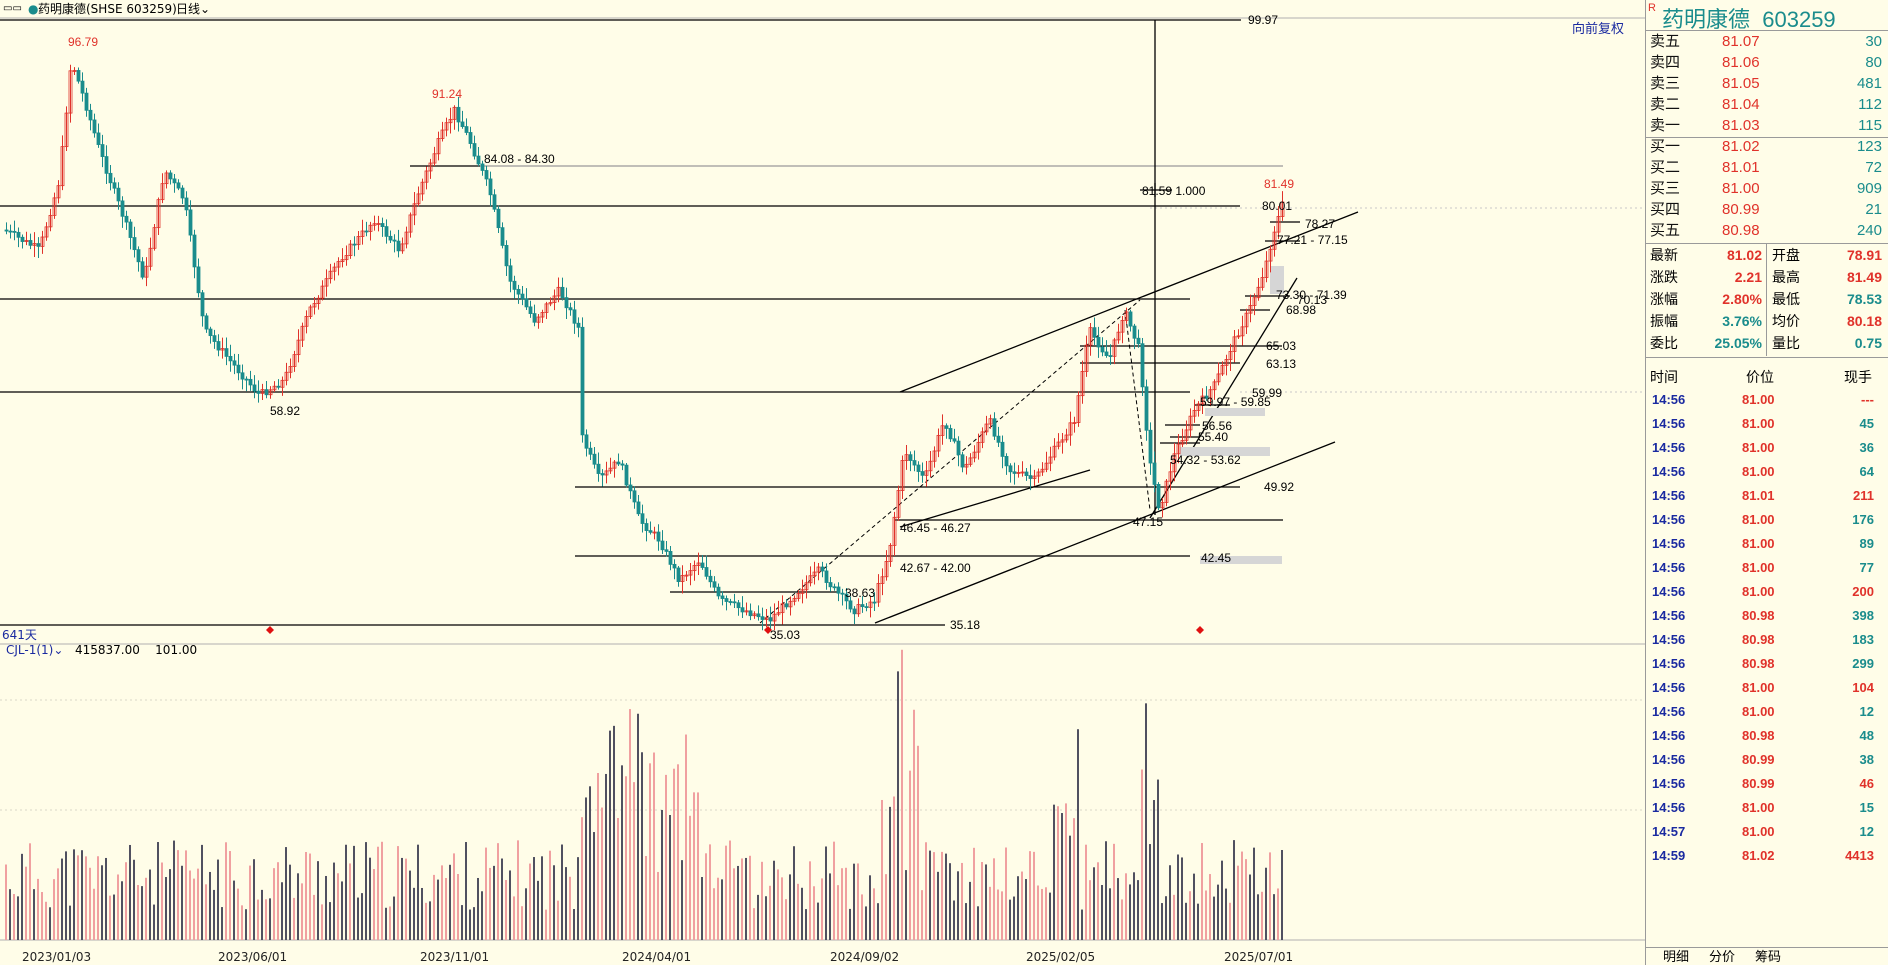 The width and height of the screenshot is (1888, 965). I want to click on tick-row: 14:56 81.00 176, so click(1767, 520).